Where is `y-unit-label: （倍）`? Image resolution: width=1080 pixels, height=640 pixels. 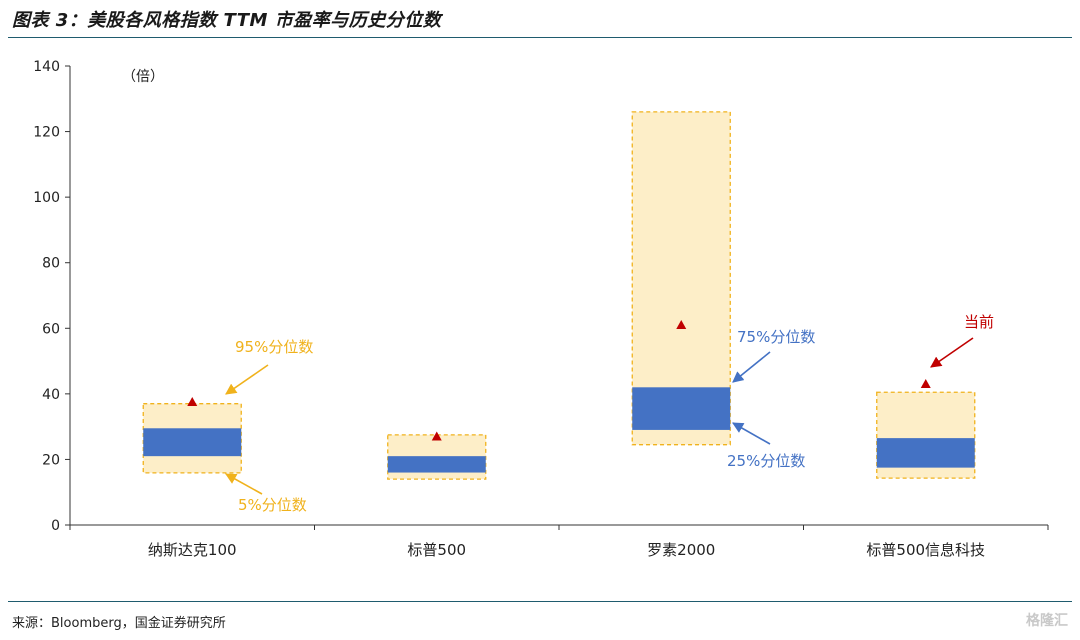
y-unit-label: （倍） is located at coordinates (143, 77).